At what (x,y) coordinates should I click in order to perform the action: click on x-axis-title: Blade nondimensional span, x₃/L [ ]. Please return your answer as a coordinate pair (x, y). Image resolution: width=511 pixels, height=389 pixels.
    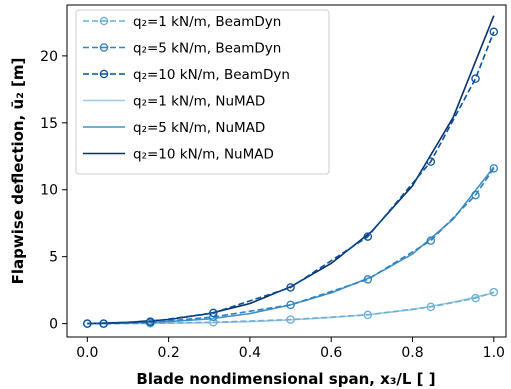
    Looking at the image, I should click on (285, 379).